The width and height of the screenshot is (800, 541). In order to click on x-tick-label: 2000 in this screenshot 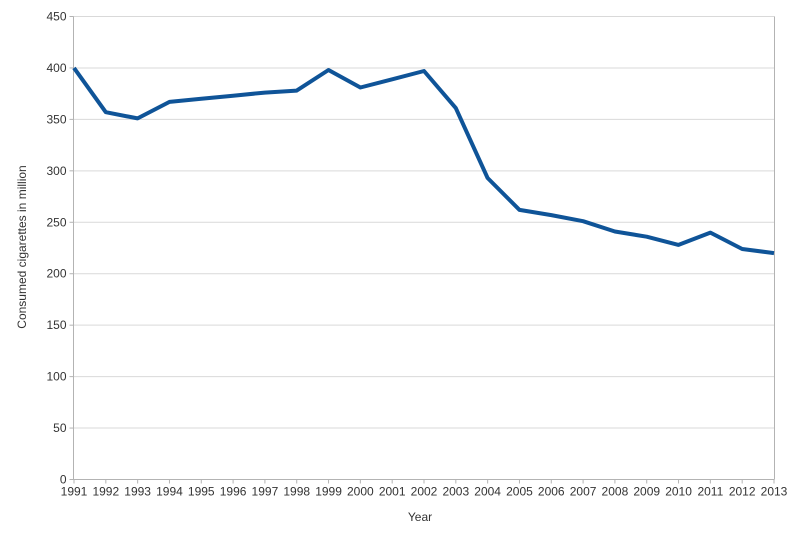, I will do `click(360, 492)`.